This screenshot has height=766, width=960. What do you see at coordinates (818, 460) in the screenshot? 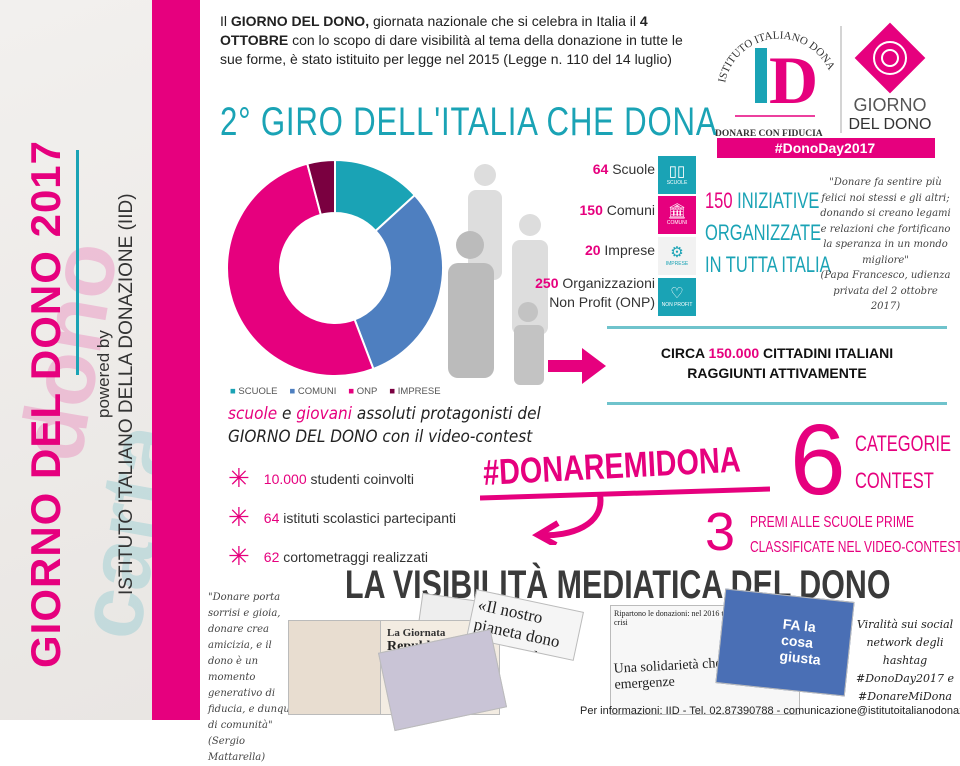
I see `categorie-number: 6` at bounding box center [818, 460].